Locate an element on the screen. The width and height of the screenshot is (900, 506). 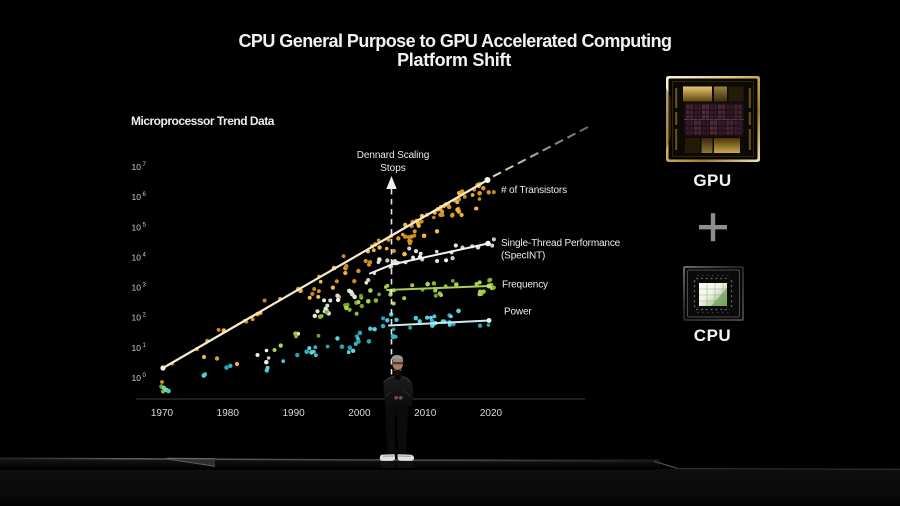
svg-text: Single-Thread Performance is located at coordinates (561, 243).